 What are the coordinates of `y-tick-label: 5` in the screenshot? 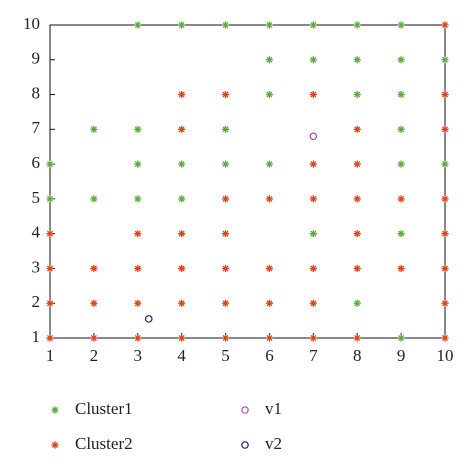 It's located at (36, 197).